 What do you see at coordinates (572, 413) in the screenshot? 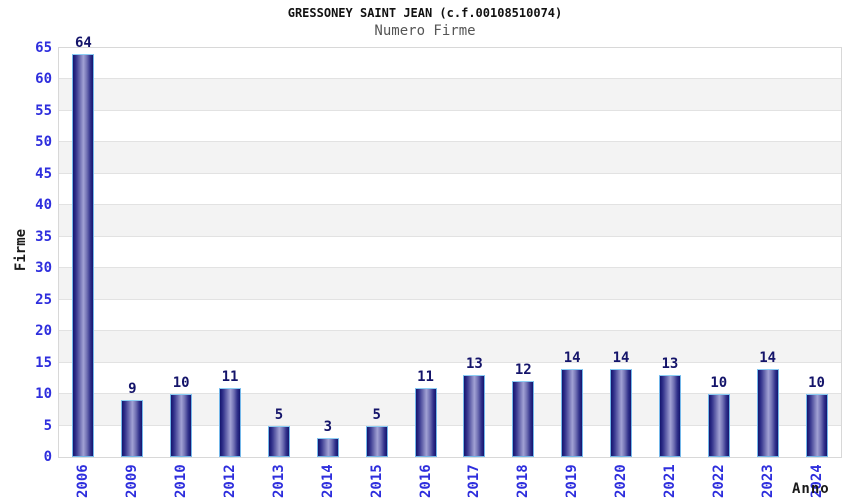
I see `bar-2019` at bounding box center [572, 413].